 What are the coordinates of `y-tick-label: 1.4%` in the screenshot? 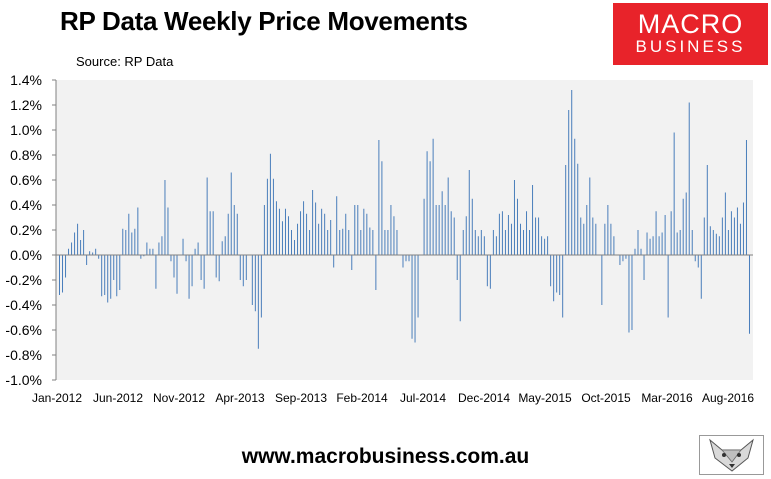 It's located at (26, 80).